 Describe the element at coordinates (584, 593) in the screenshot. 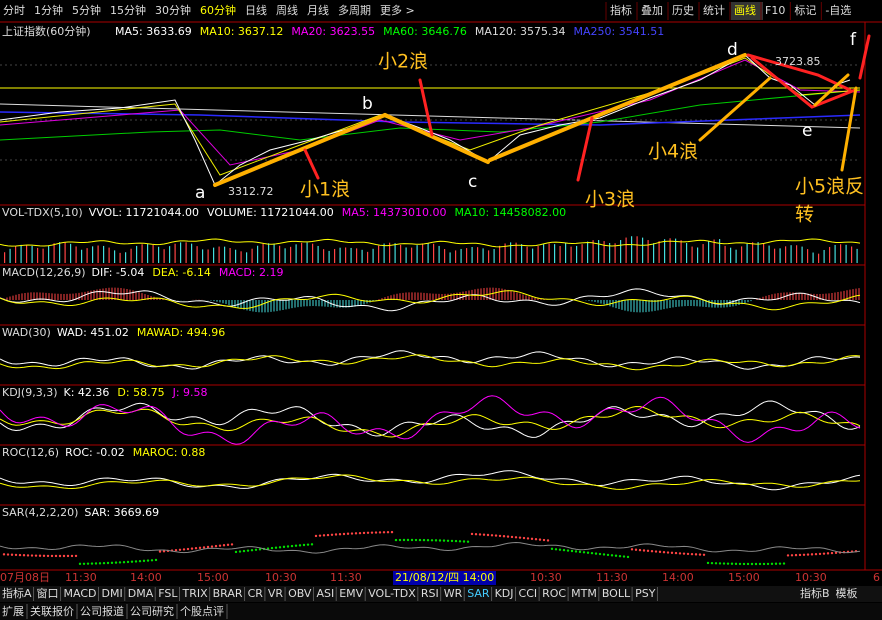

I see `indicator-tab: MTM` at that location.